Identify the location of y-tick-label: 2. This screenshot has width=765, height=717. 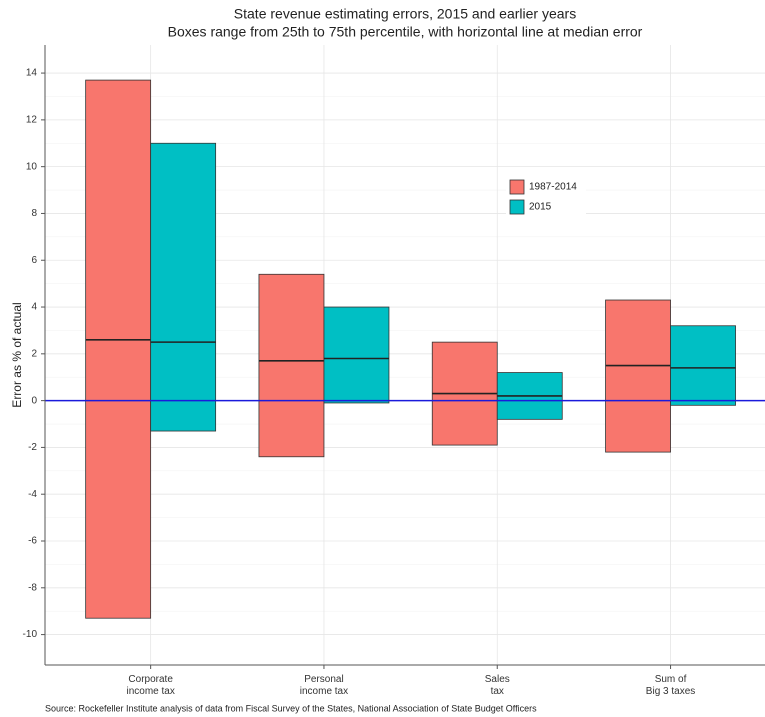
(34, 353).